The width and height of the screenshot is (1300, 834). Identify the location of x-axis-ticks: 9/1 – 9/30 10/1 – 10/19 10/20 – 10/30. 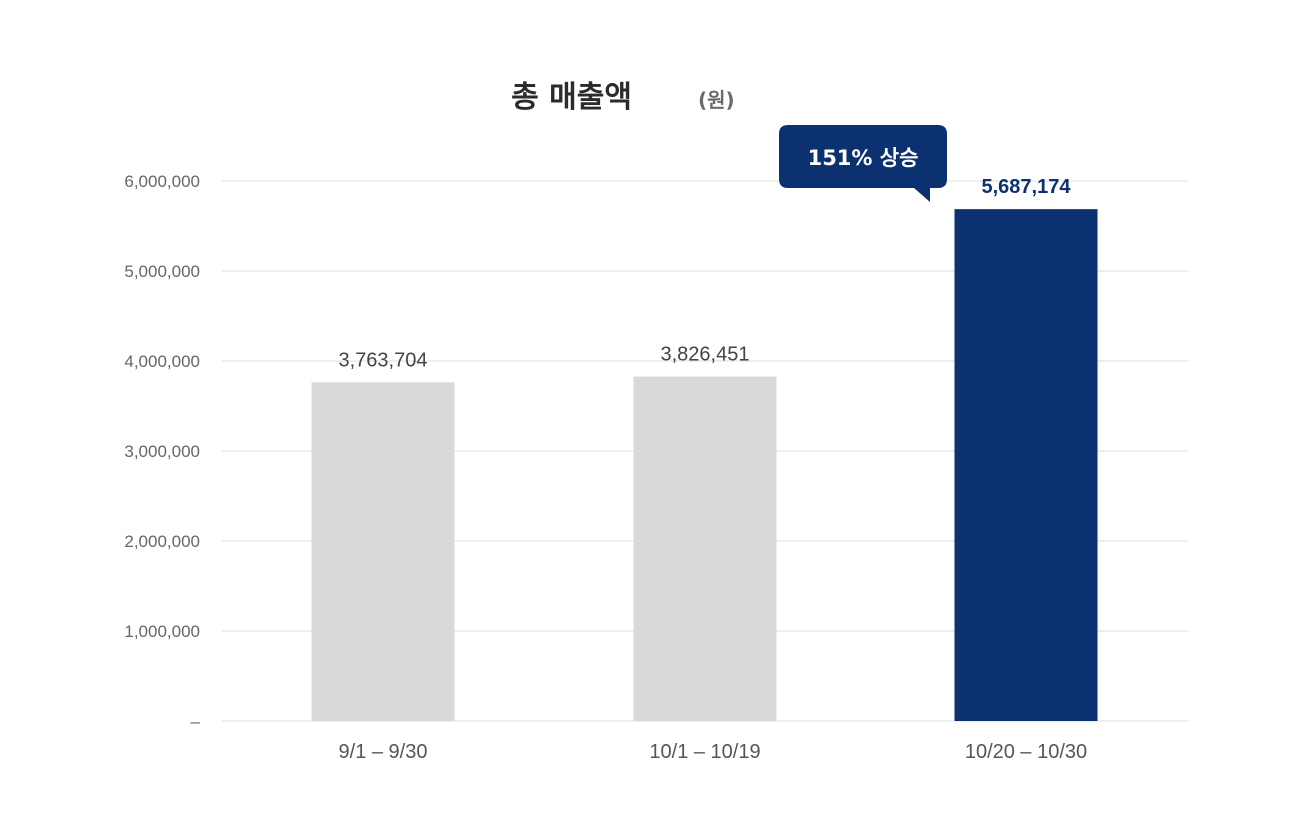
(713, 752).